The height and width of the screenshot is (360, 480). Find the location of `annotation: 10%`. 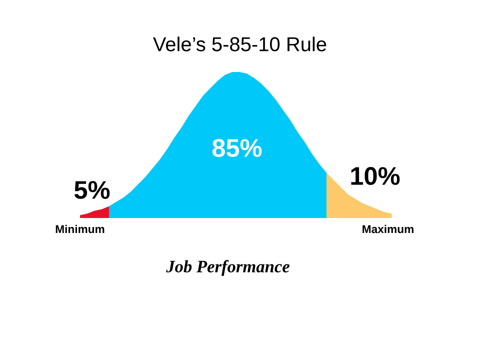

annotation: 10% is located at coordinates (375, 176).